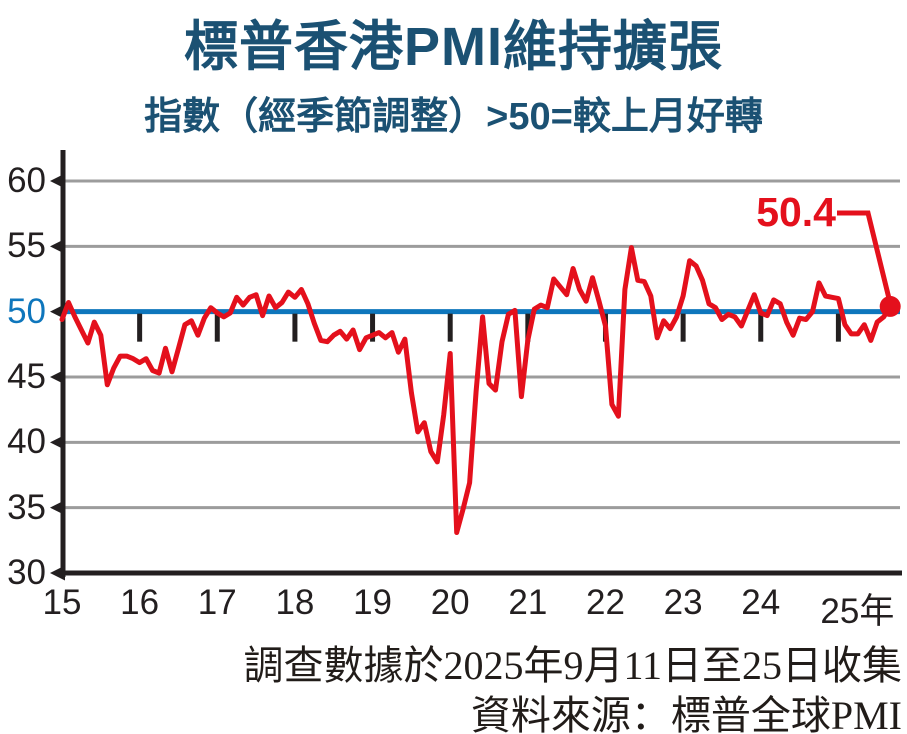 This screenshot has width=907, height=734. Describe the element at coordinates (26, 507) in the screenshot. I see `y-axis-label: 35` at that location.